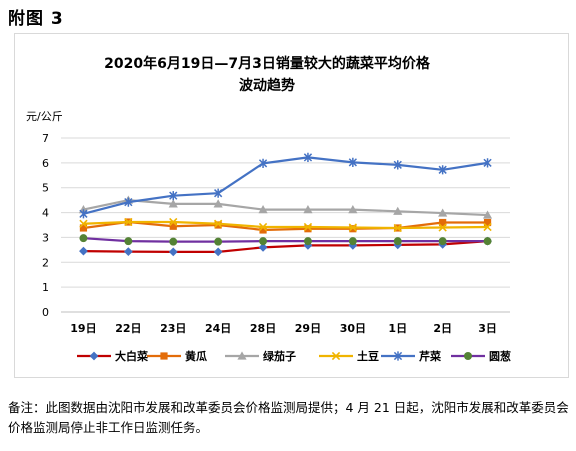 This screenshot has height=451, width=576. Describe the element at coordinates (368, 356) in the screenshot. I see `legend-label: 土豆` at that location.